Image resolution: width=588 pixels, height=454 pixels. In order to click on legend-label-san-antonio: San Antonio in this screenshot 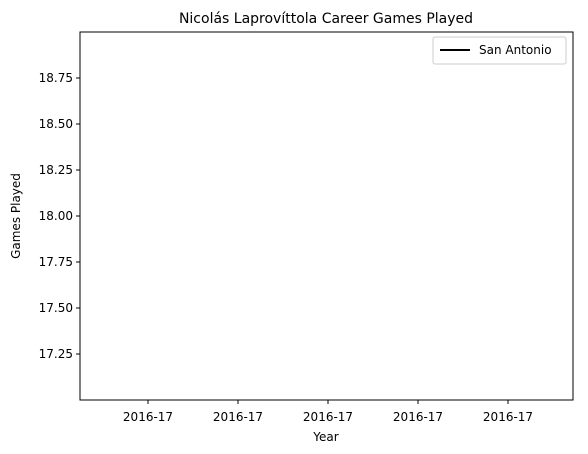, I will do `click(515, 50)`.